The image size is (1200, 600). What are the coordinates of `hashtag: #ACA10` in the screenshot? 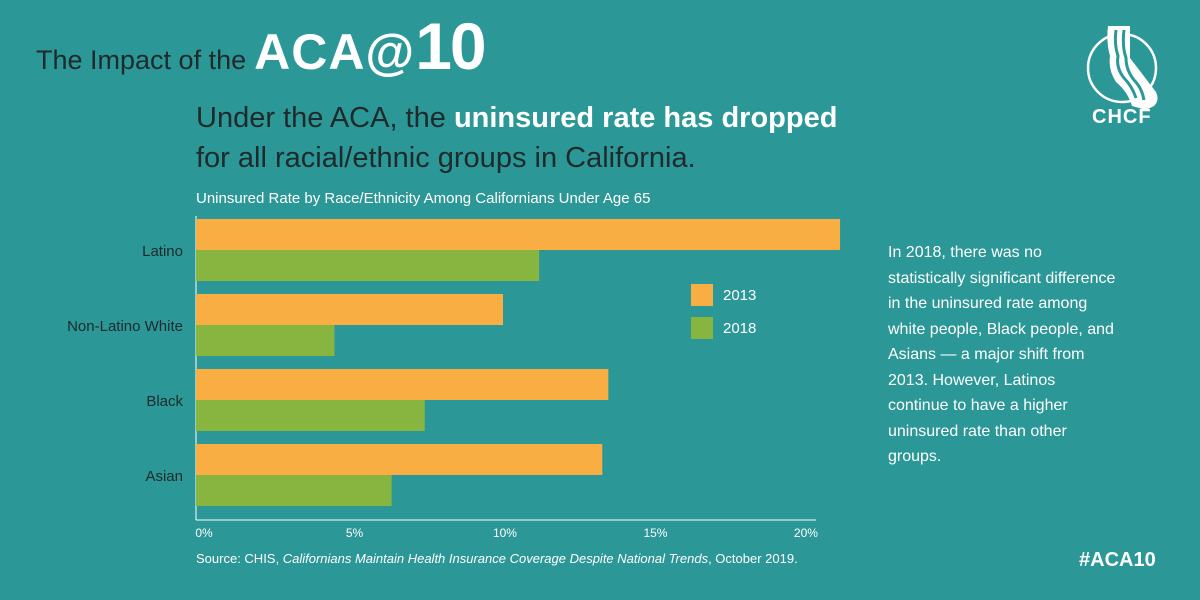 It's located at (1117, 560).